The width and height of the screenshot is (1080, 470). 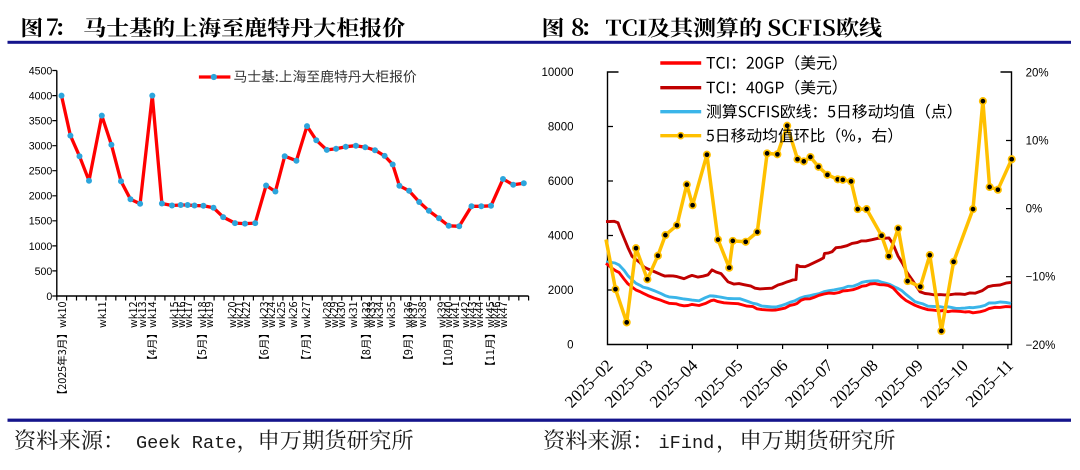 I want to click on svg-text: 20%, so click(x=1037, y=73).